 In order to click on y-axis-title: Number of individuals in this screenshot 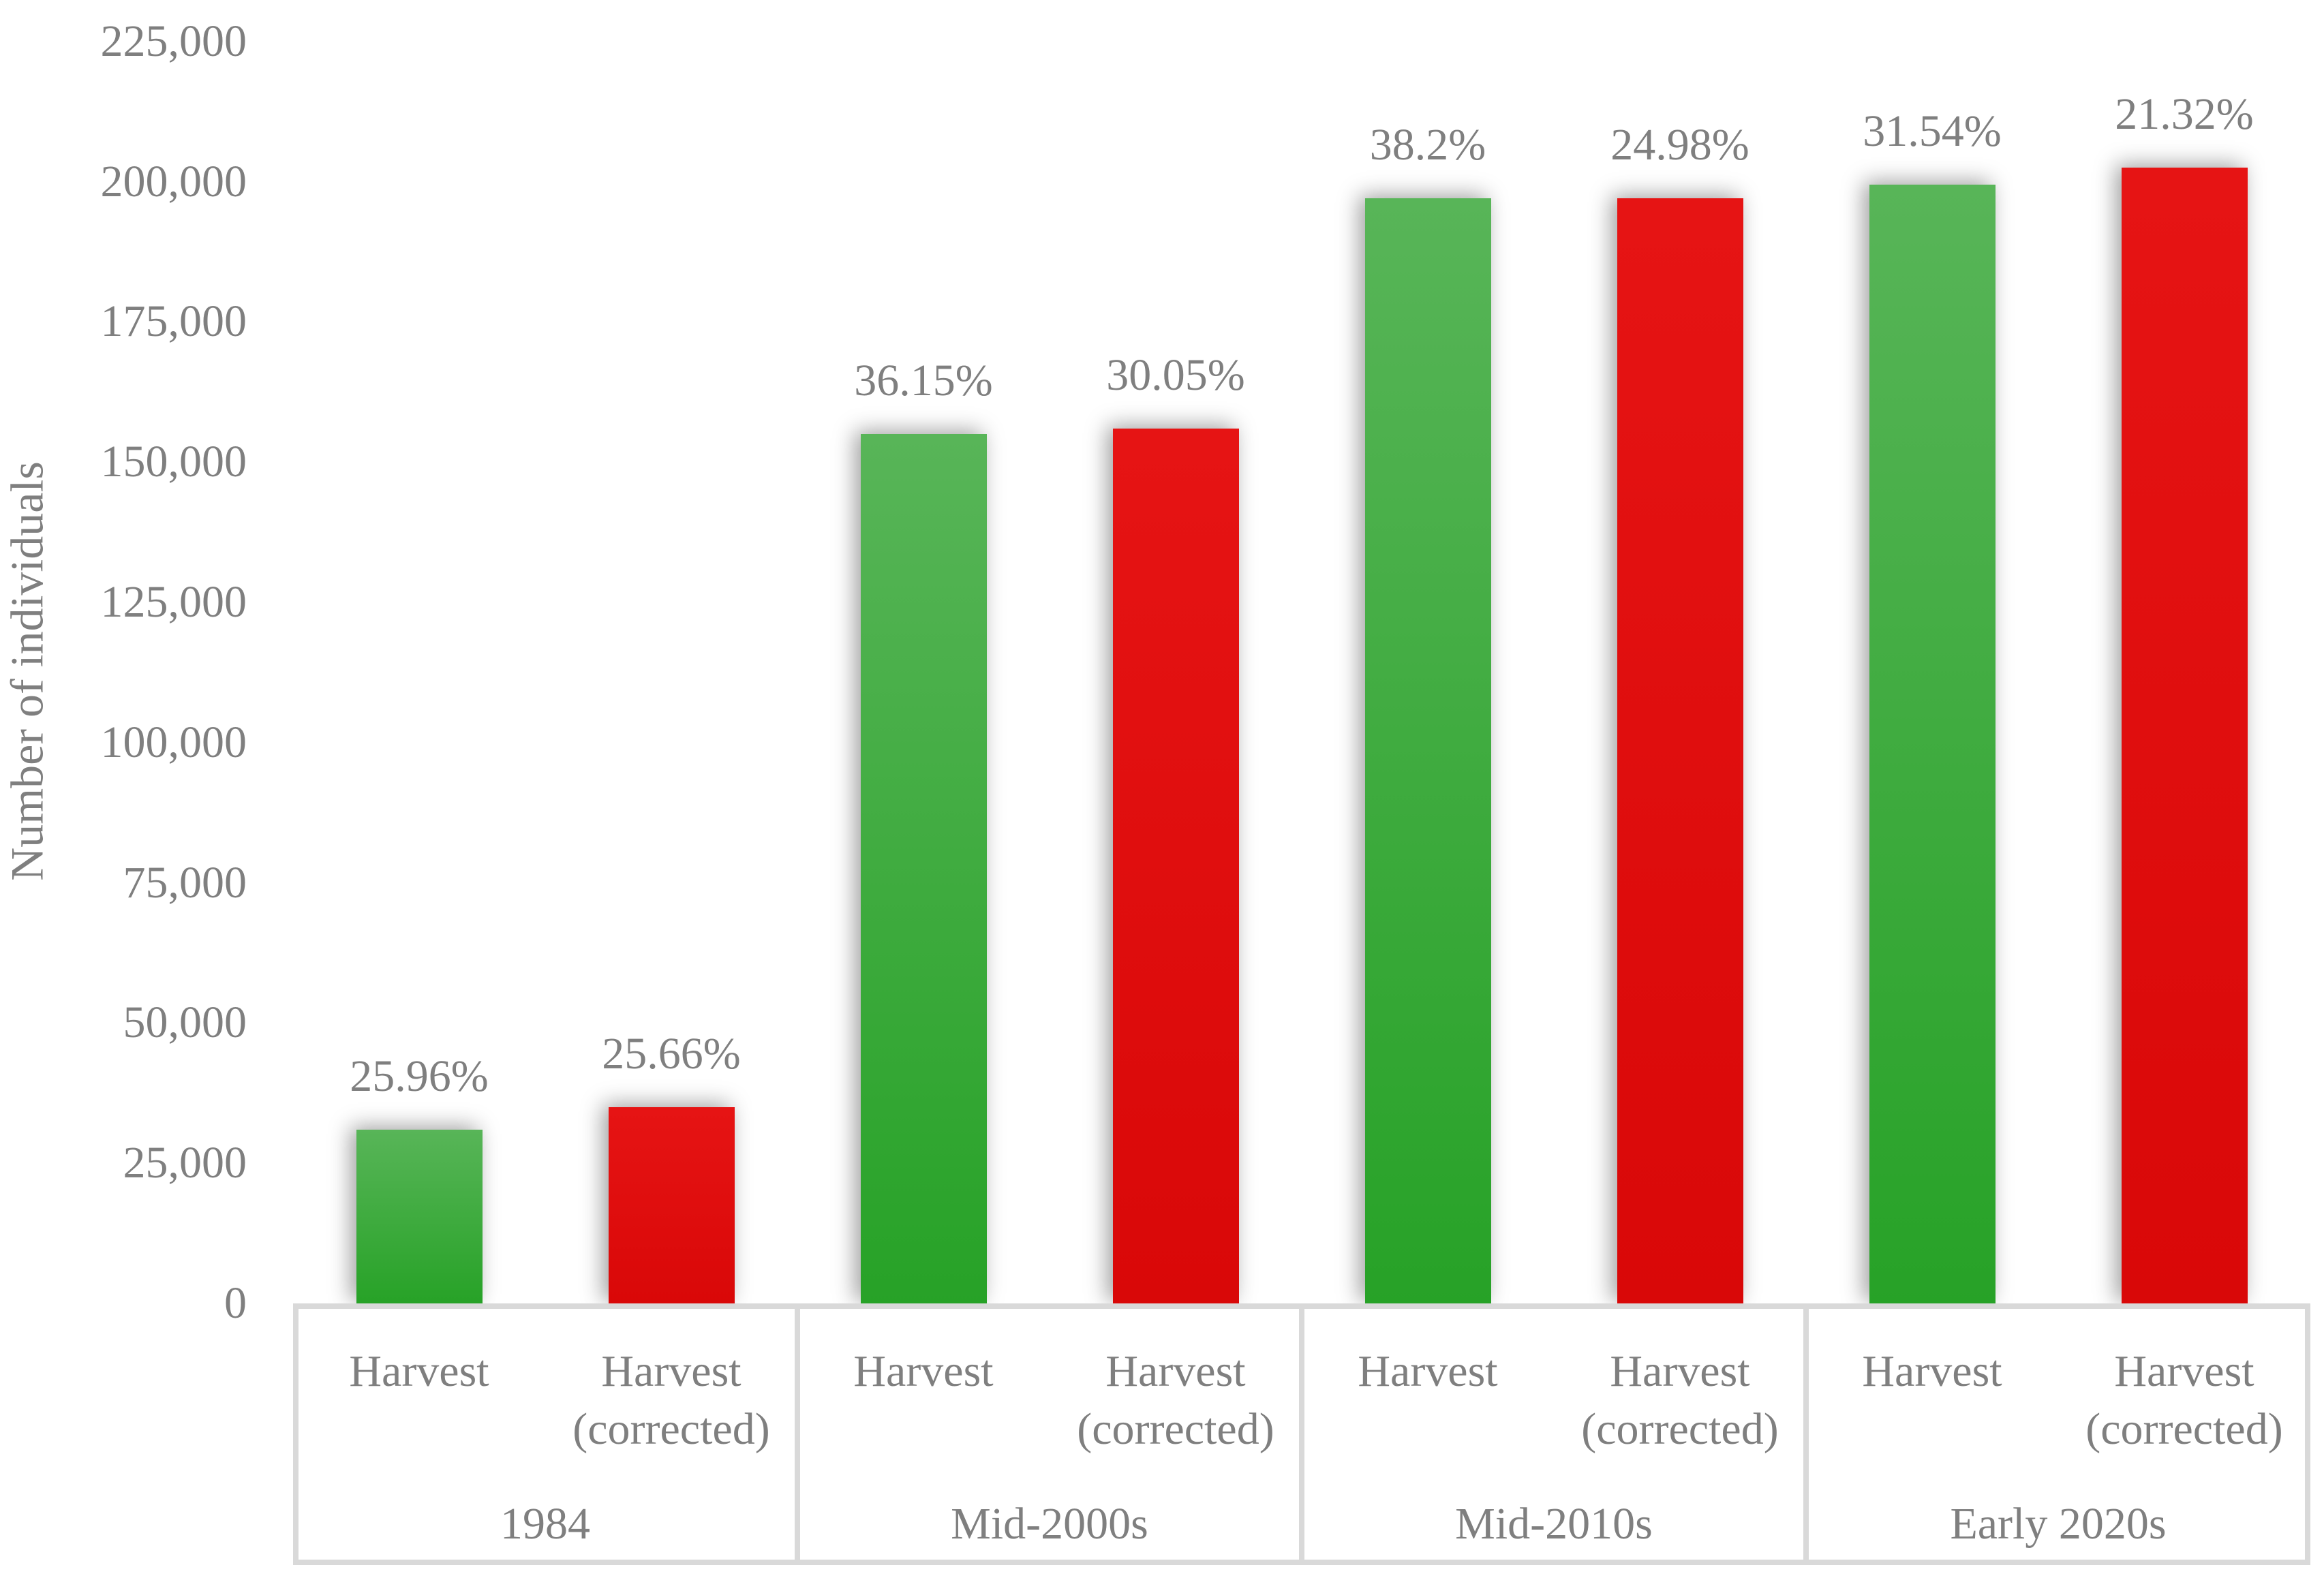, I will do `click(27, 671)`.